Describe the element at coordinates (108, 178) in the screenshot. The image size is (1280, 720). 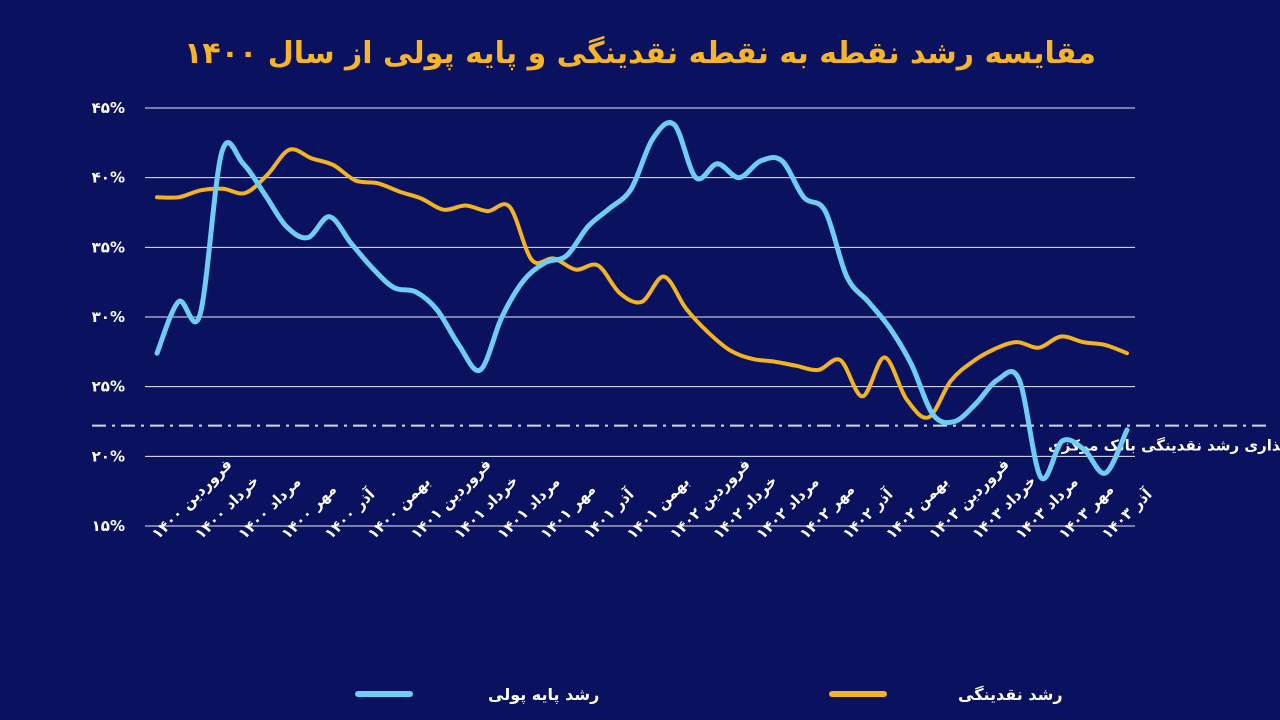
I see `y-tick-label: ۴۰%` at that location.